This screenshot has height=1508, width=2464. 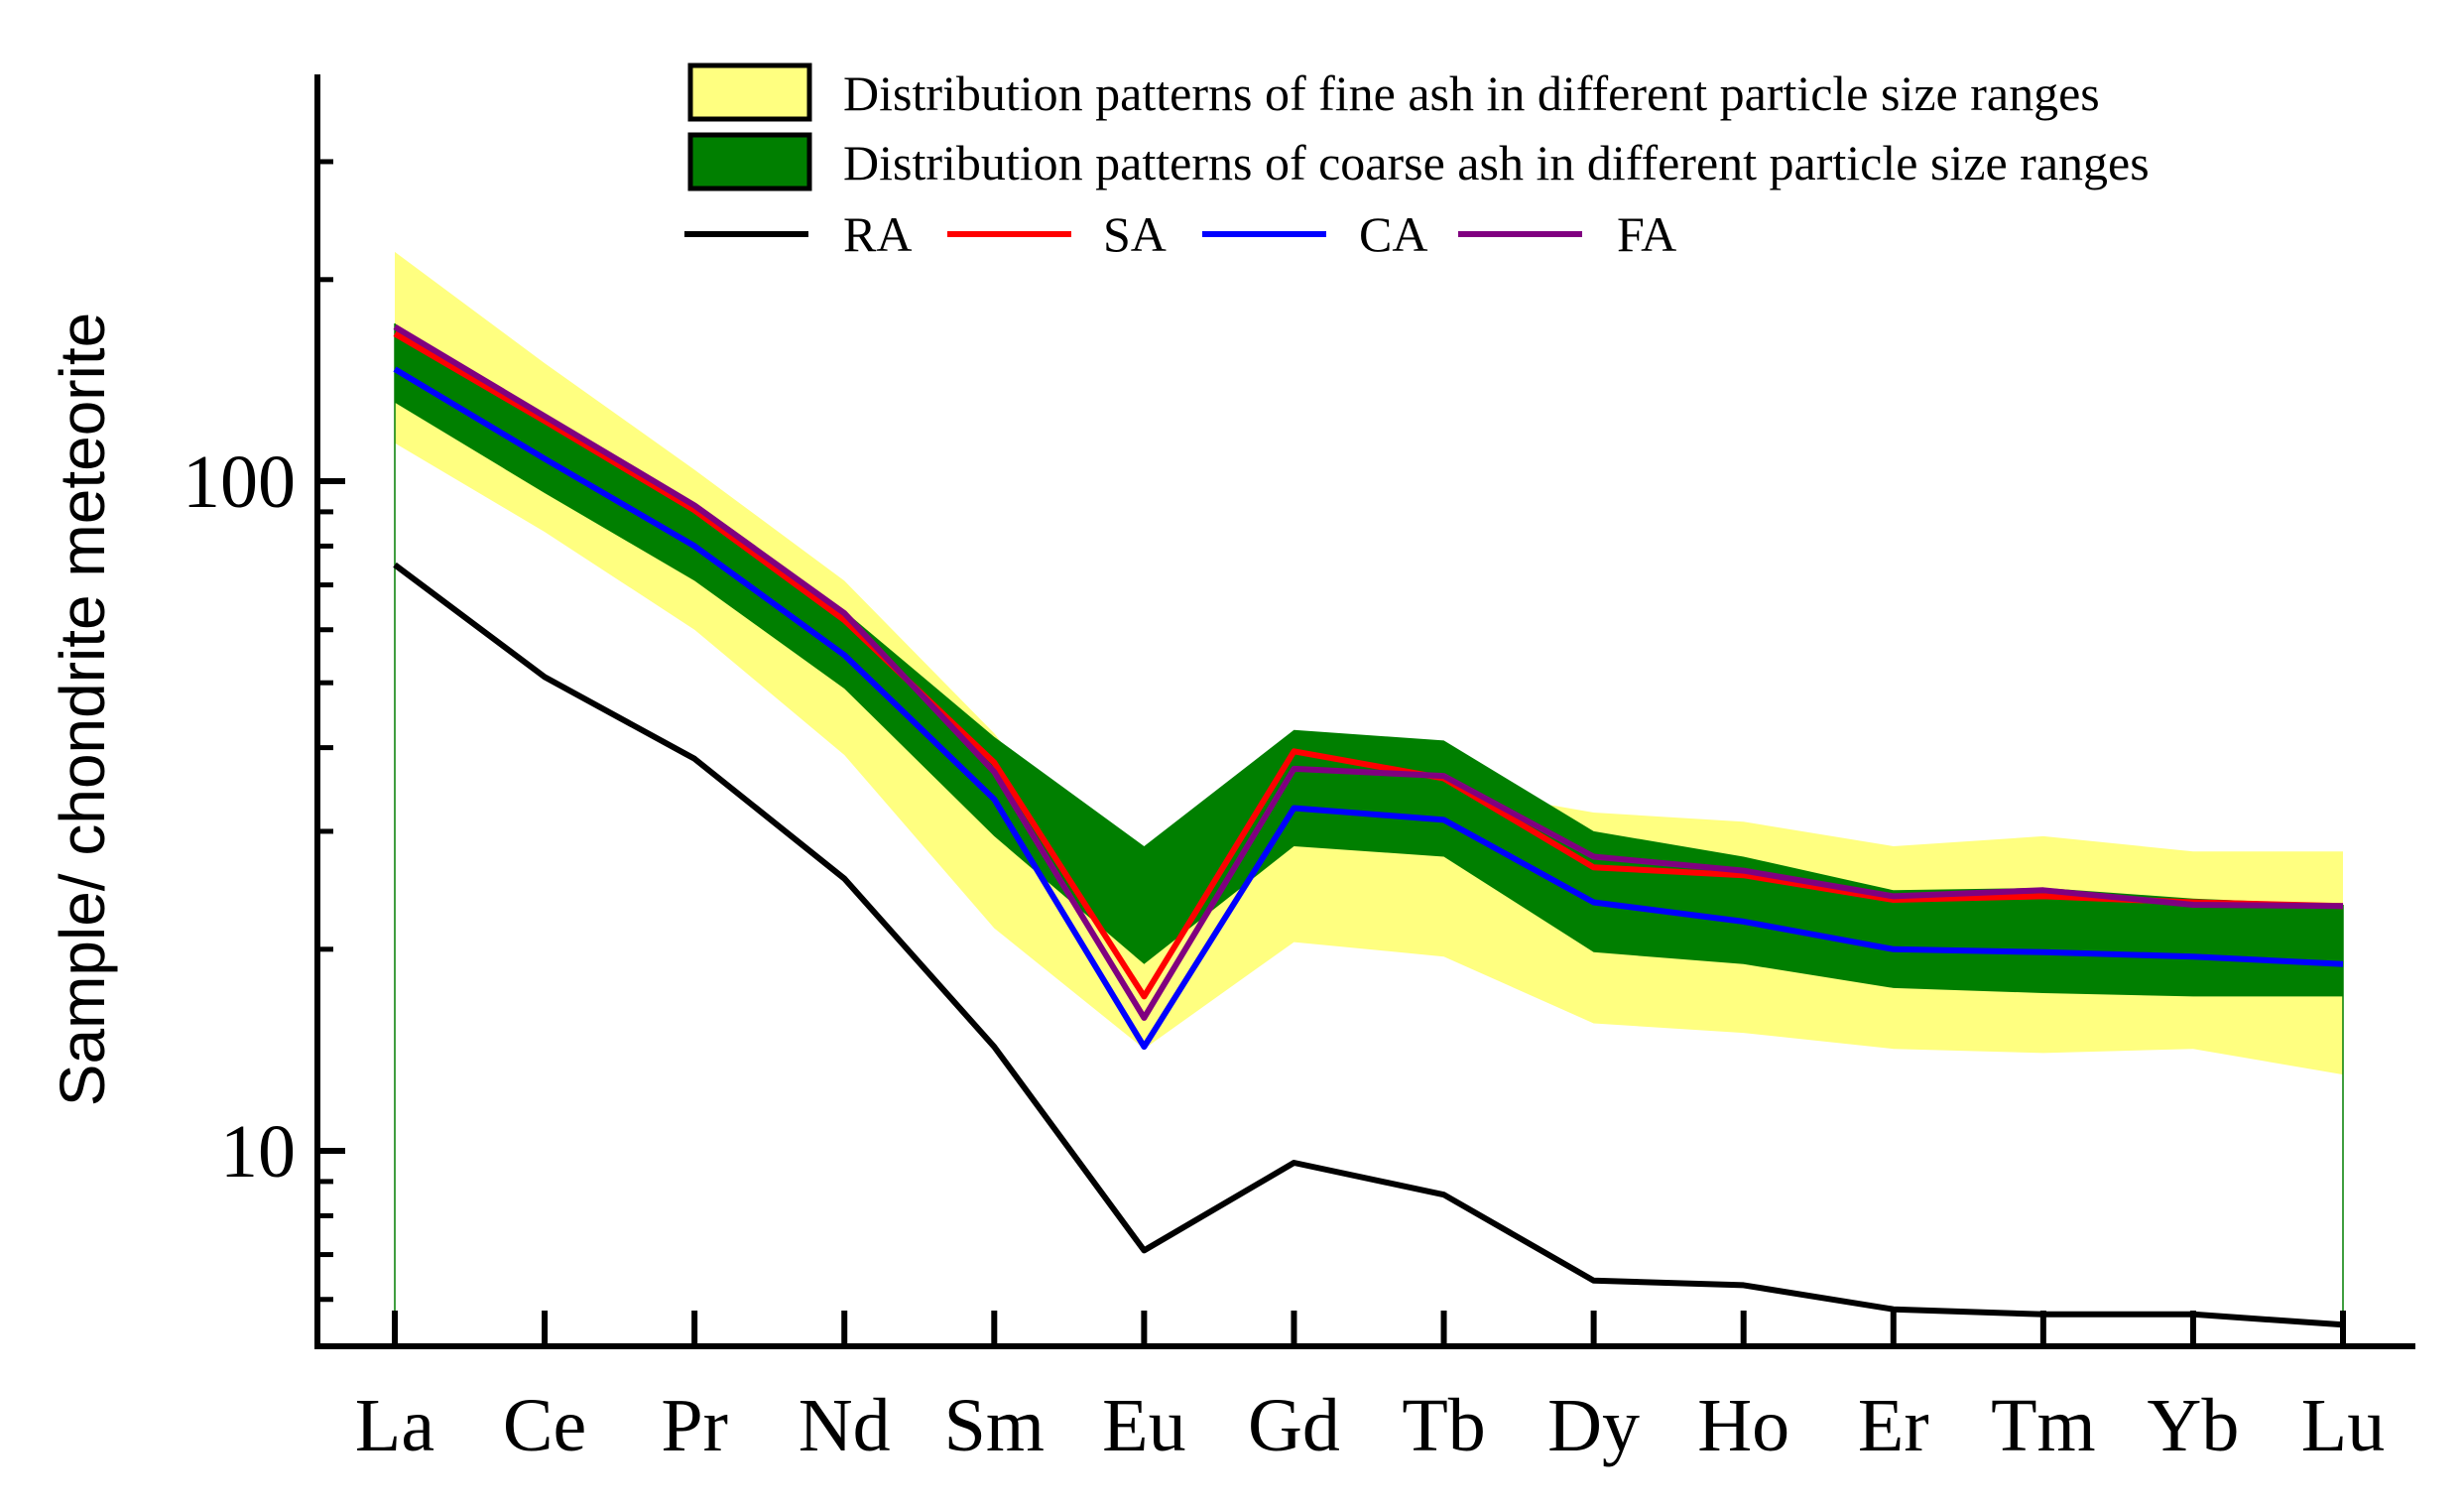 I want to click on x-tick-label: Ce, so click(x=544, y=1425).